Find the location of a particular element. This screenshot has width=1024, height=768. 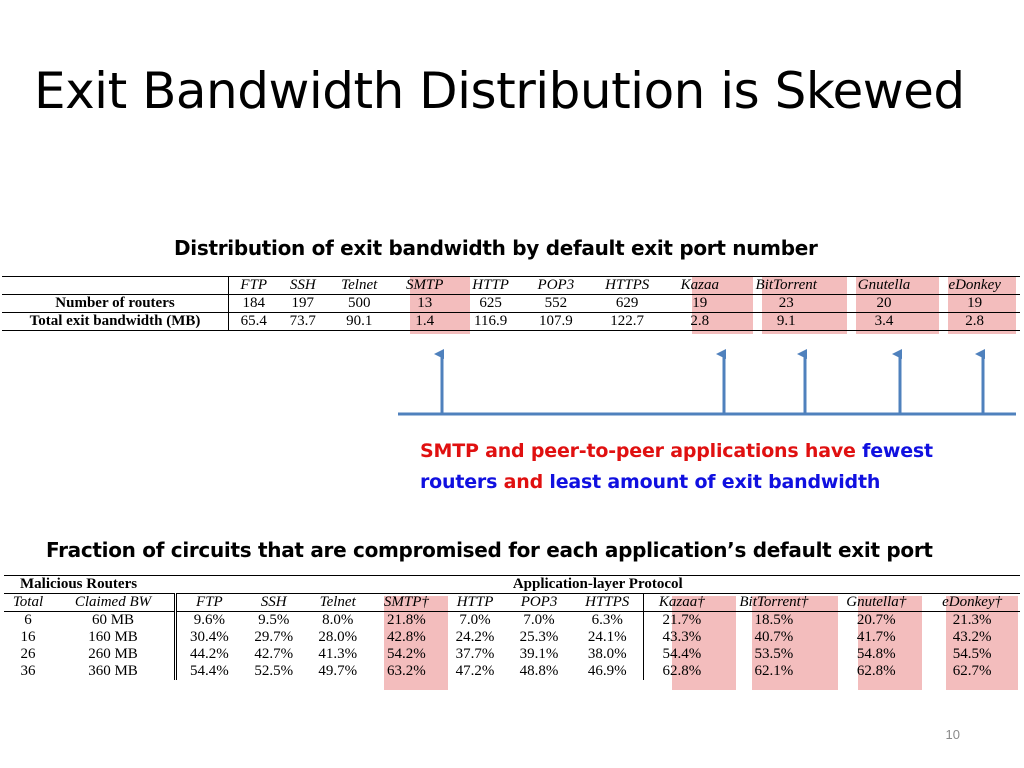

t1-header: HTTP is located at coordinates (490, 285).